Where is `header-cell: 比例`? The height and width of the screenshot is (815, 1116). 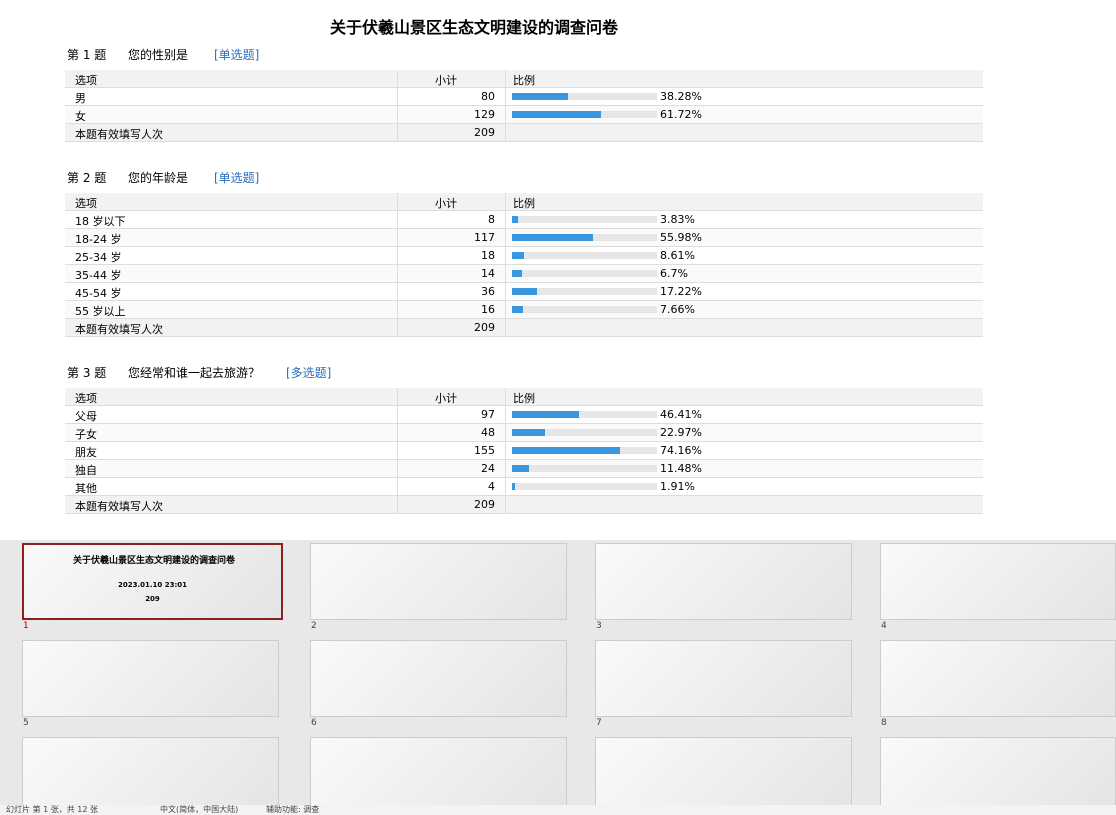
header-cell: 比例 is located at coordinates (524, 398).